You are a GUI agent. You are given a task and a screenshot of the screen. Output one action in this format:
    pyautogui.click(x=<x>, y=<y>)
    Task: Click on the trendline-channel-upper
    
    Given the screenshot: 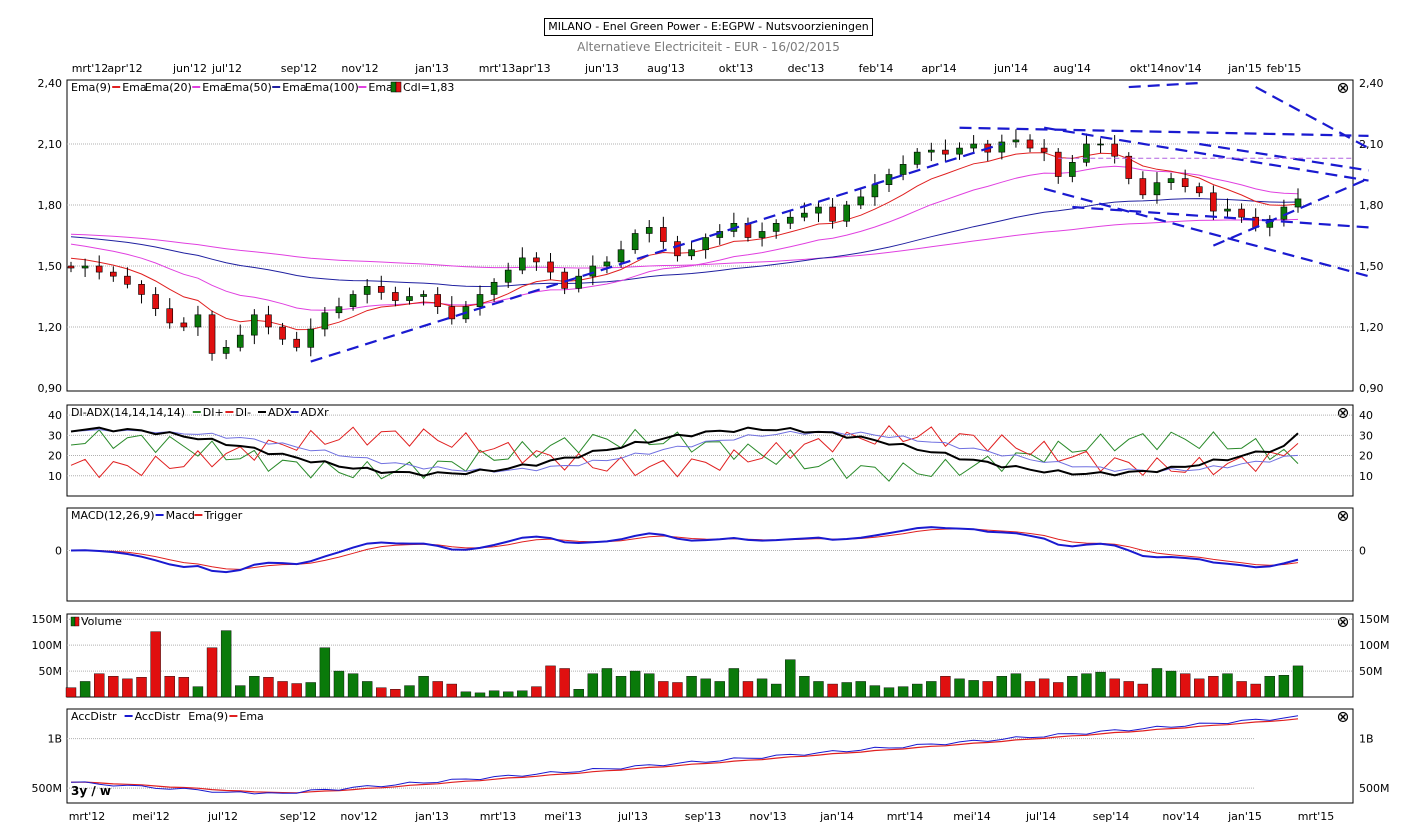 What is the action you would take?
    pyautogui.click(x=1206, y=154)
    